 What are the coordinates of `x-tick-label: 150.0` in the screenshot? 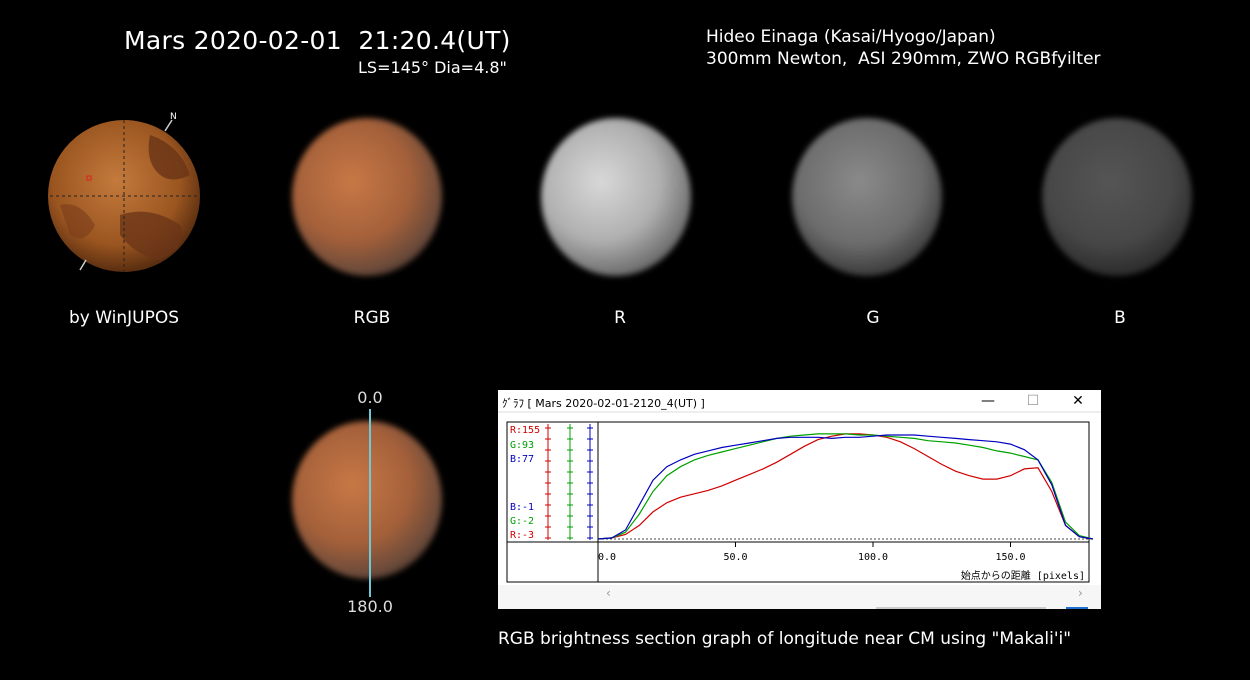 It's located at (1010, 557).